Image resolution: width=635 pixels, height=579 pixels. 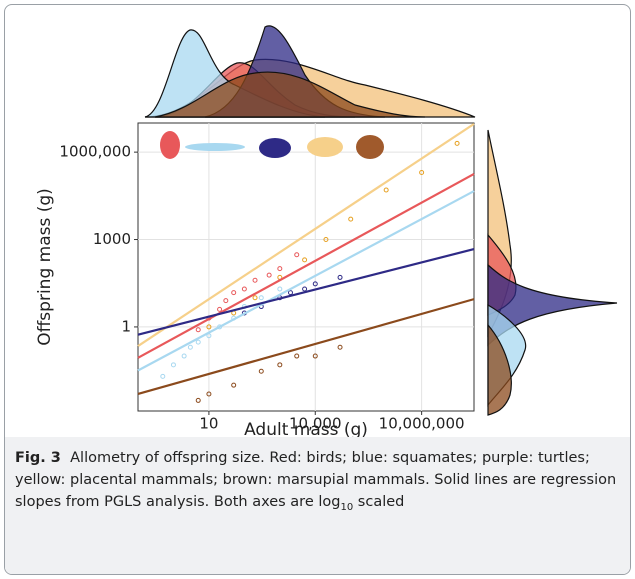 What do you see at coordinates (208, 424) in the screenshot?
I see `x-tick-label: 10` at bounding box center [208, 424].